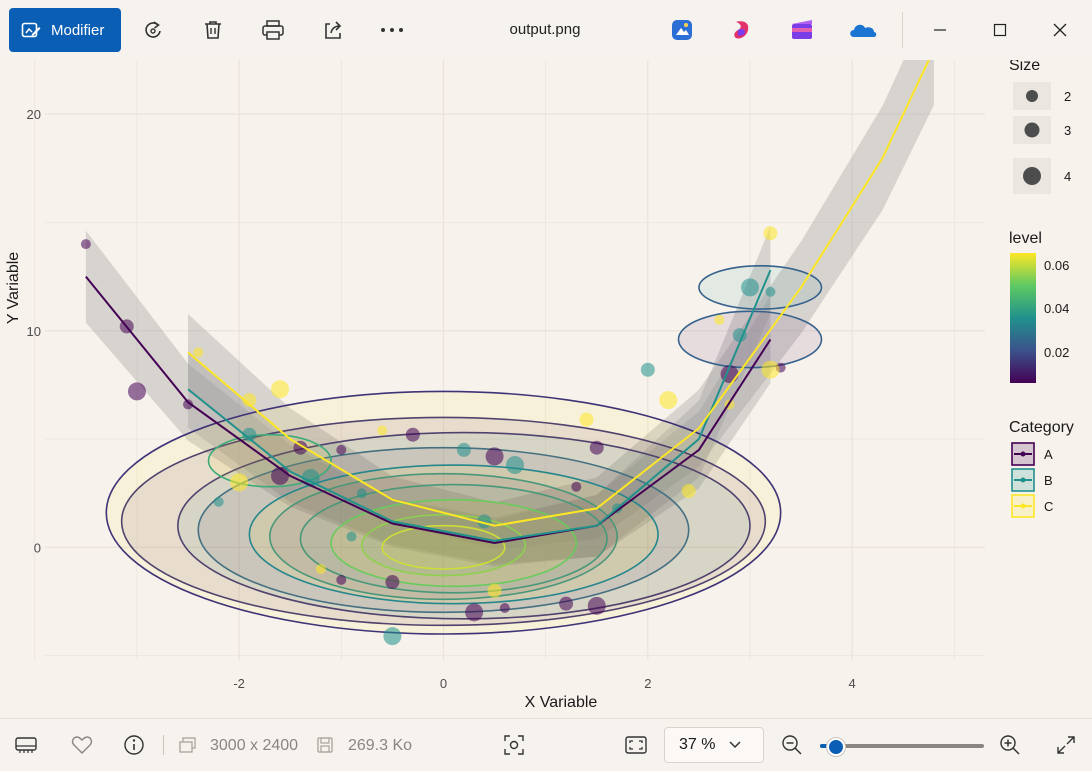 The height and width of the screenshot is (771, 1092). I want to click on toolbar-divider, so click(902, 30).